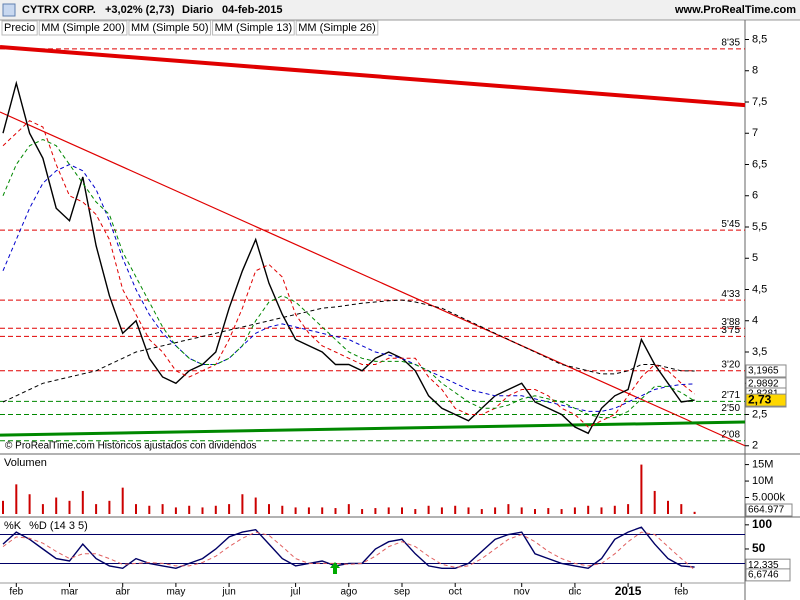 This screenshot has width=800, height=600. What do you see at coordinates (763, 565) in the screenshot?
I see `stoch-box-label: 12,335` at bounding box center [763, 565].